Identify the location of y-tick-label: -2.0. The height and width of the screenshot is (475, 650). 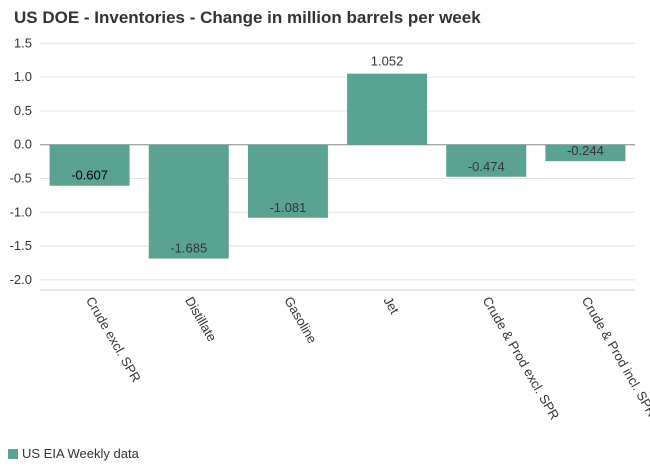
(21, 279).